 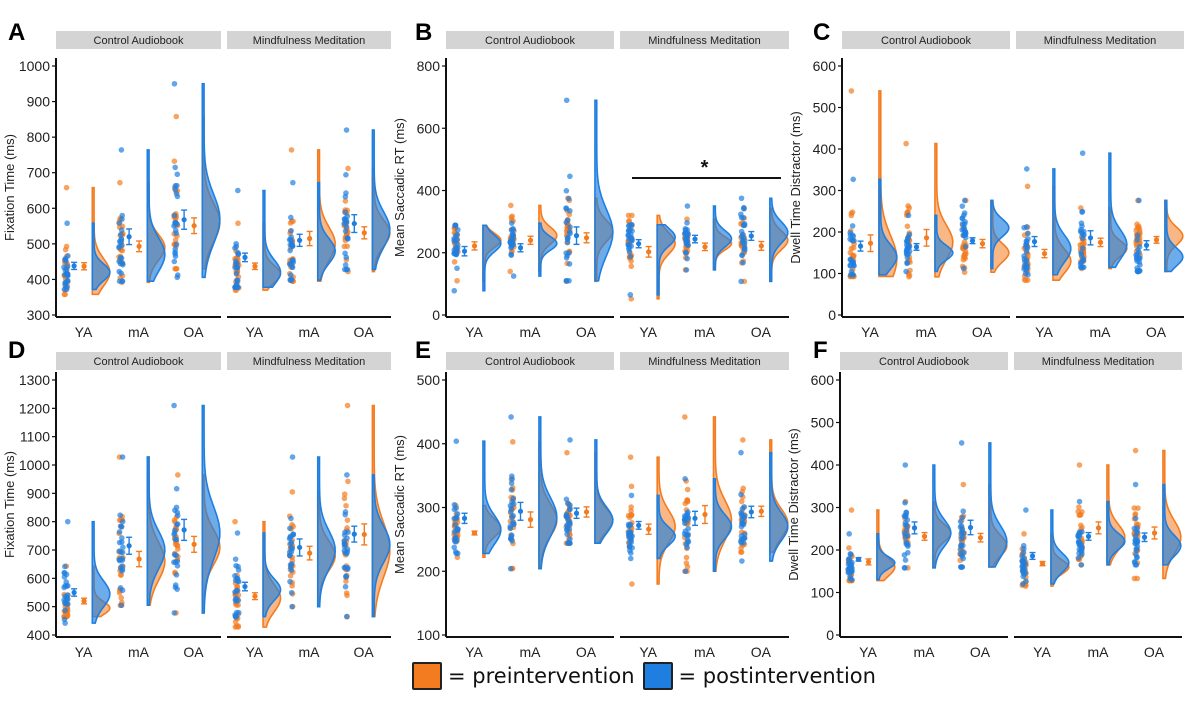 What do you see at coordinates (429, 571) in the screenshot?
I see `y-tick-label: 200` at bounding box center [429, 571].